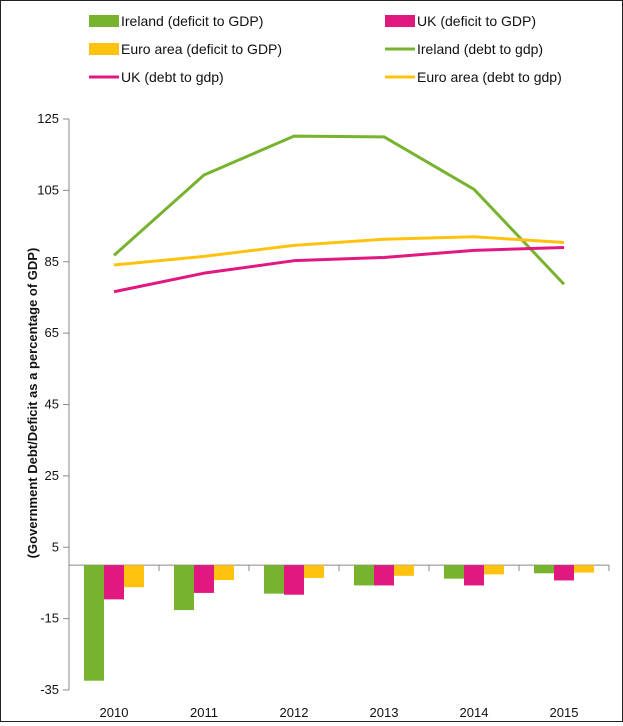  What do you see at coordinates (204, 712) in the screenshot?
I see `x-tick-label: 2011` at bounding box center [204, 712].